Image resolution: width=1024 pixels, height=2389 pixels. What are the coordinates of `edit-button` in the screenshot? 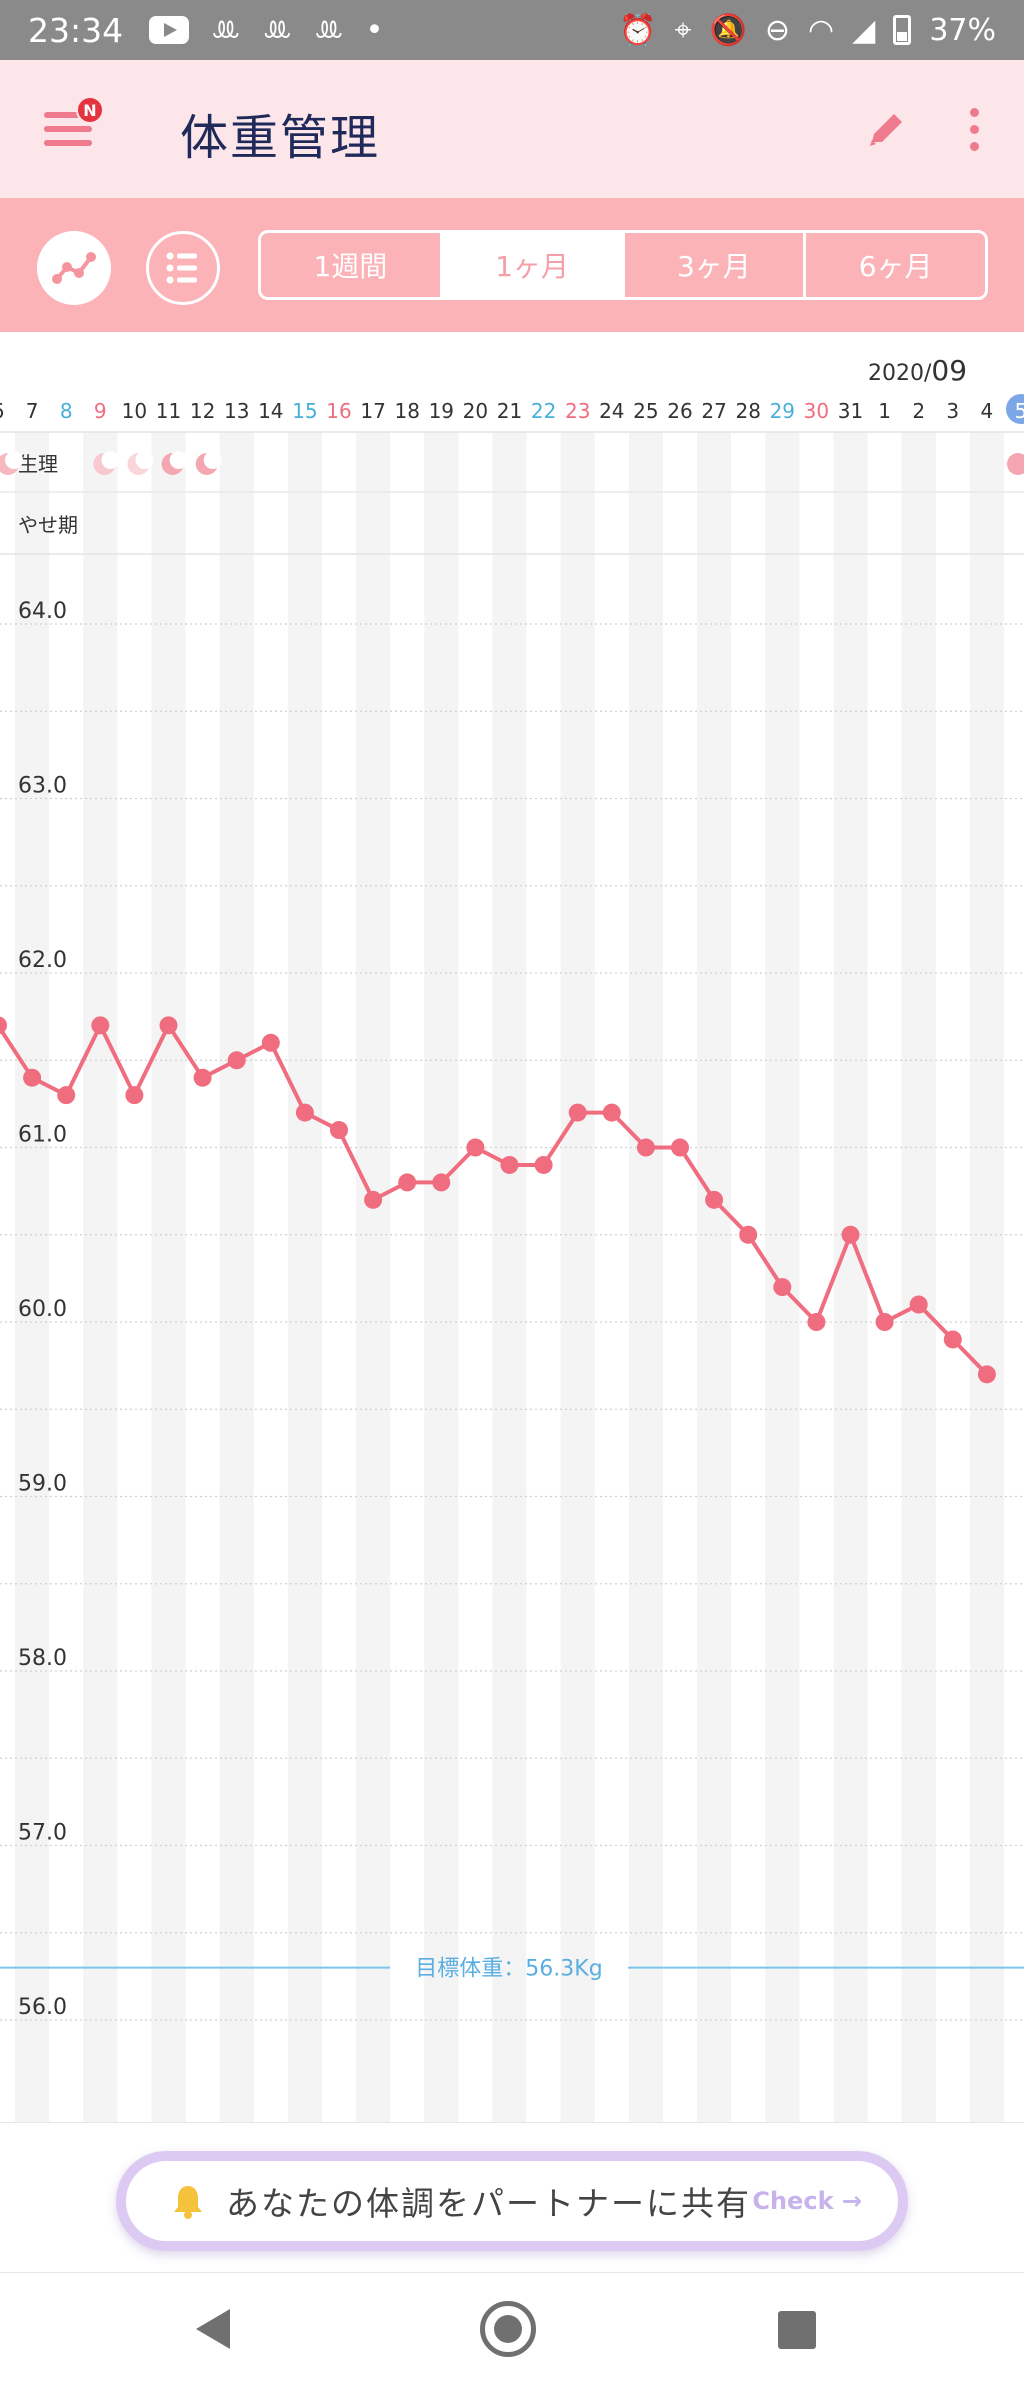 It's located at (887, 129).